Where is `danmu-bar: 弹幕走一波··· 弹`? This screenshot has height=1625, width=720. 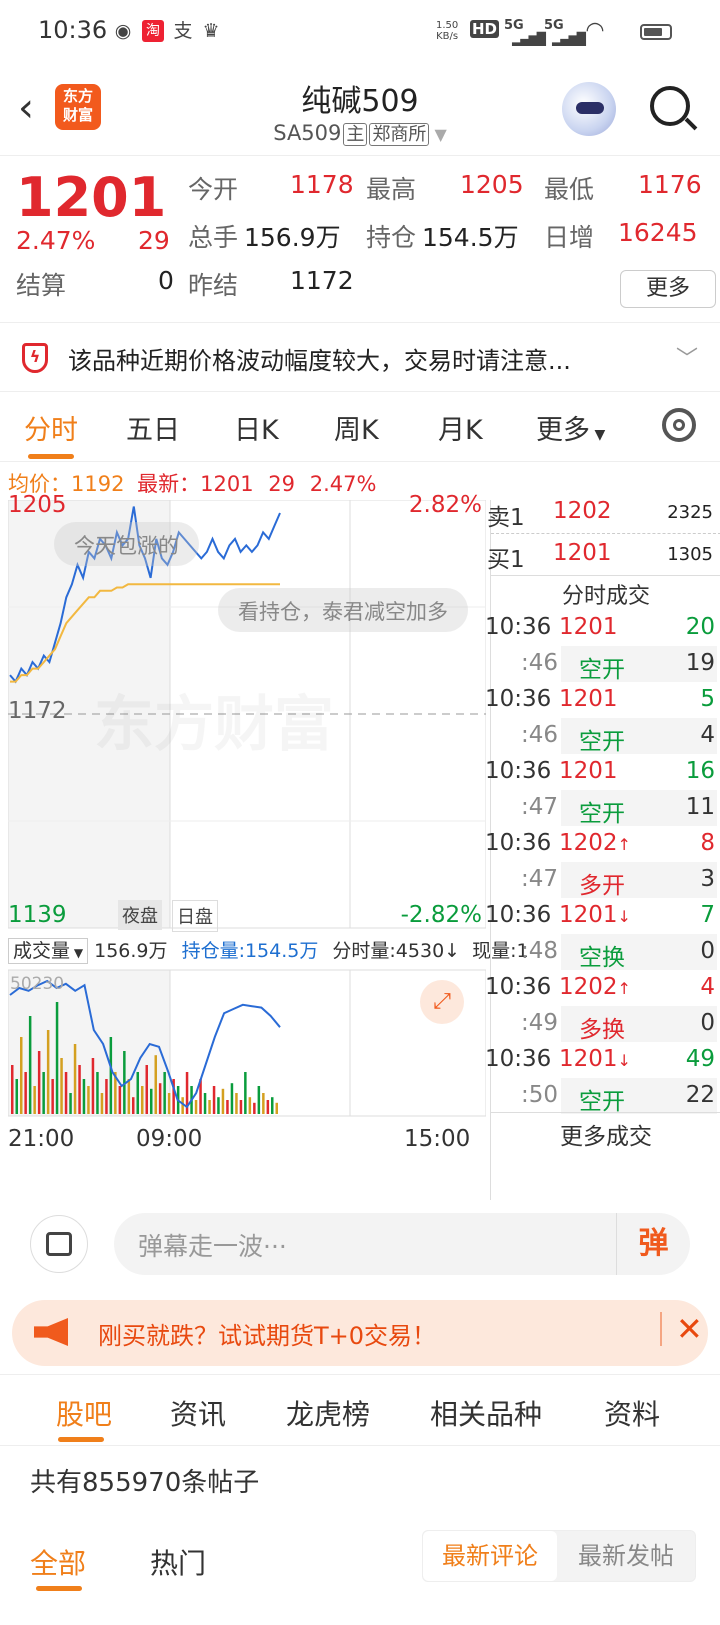 danmu-bar: 弹幕走一波··· 弹 is located at coordinates (360, 1245).